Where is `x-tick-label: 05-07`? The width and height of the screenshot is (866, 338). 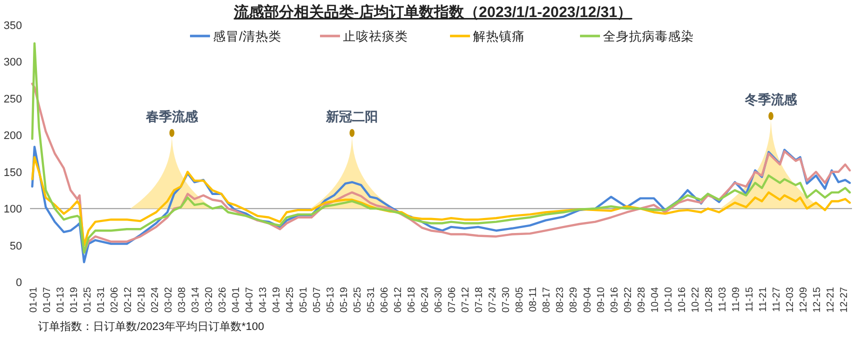
x-tick-label: 05-07 is located at coordinates (318, 299).